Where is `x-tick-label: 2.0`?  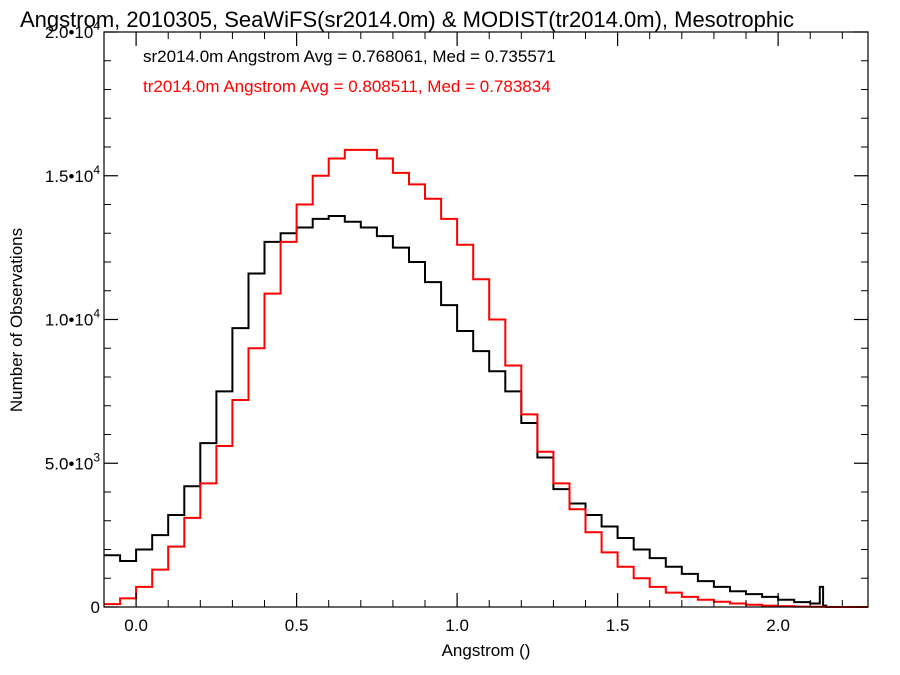
x-tick-label: 2.0 is located at coordinates (778, 625).